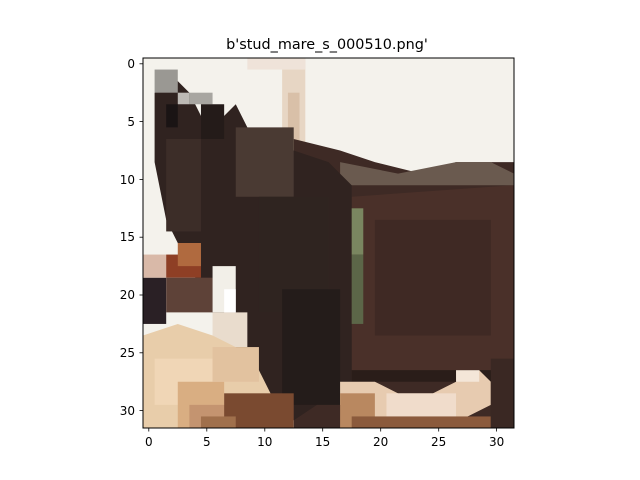 The height and width of the screenshot is (480, 640). What do you see at coordinates (127, 180) in the screenshot?
I see `y-tick-label: 10` at bounding box center [127, 180].